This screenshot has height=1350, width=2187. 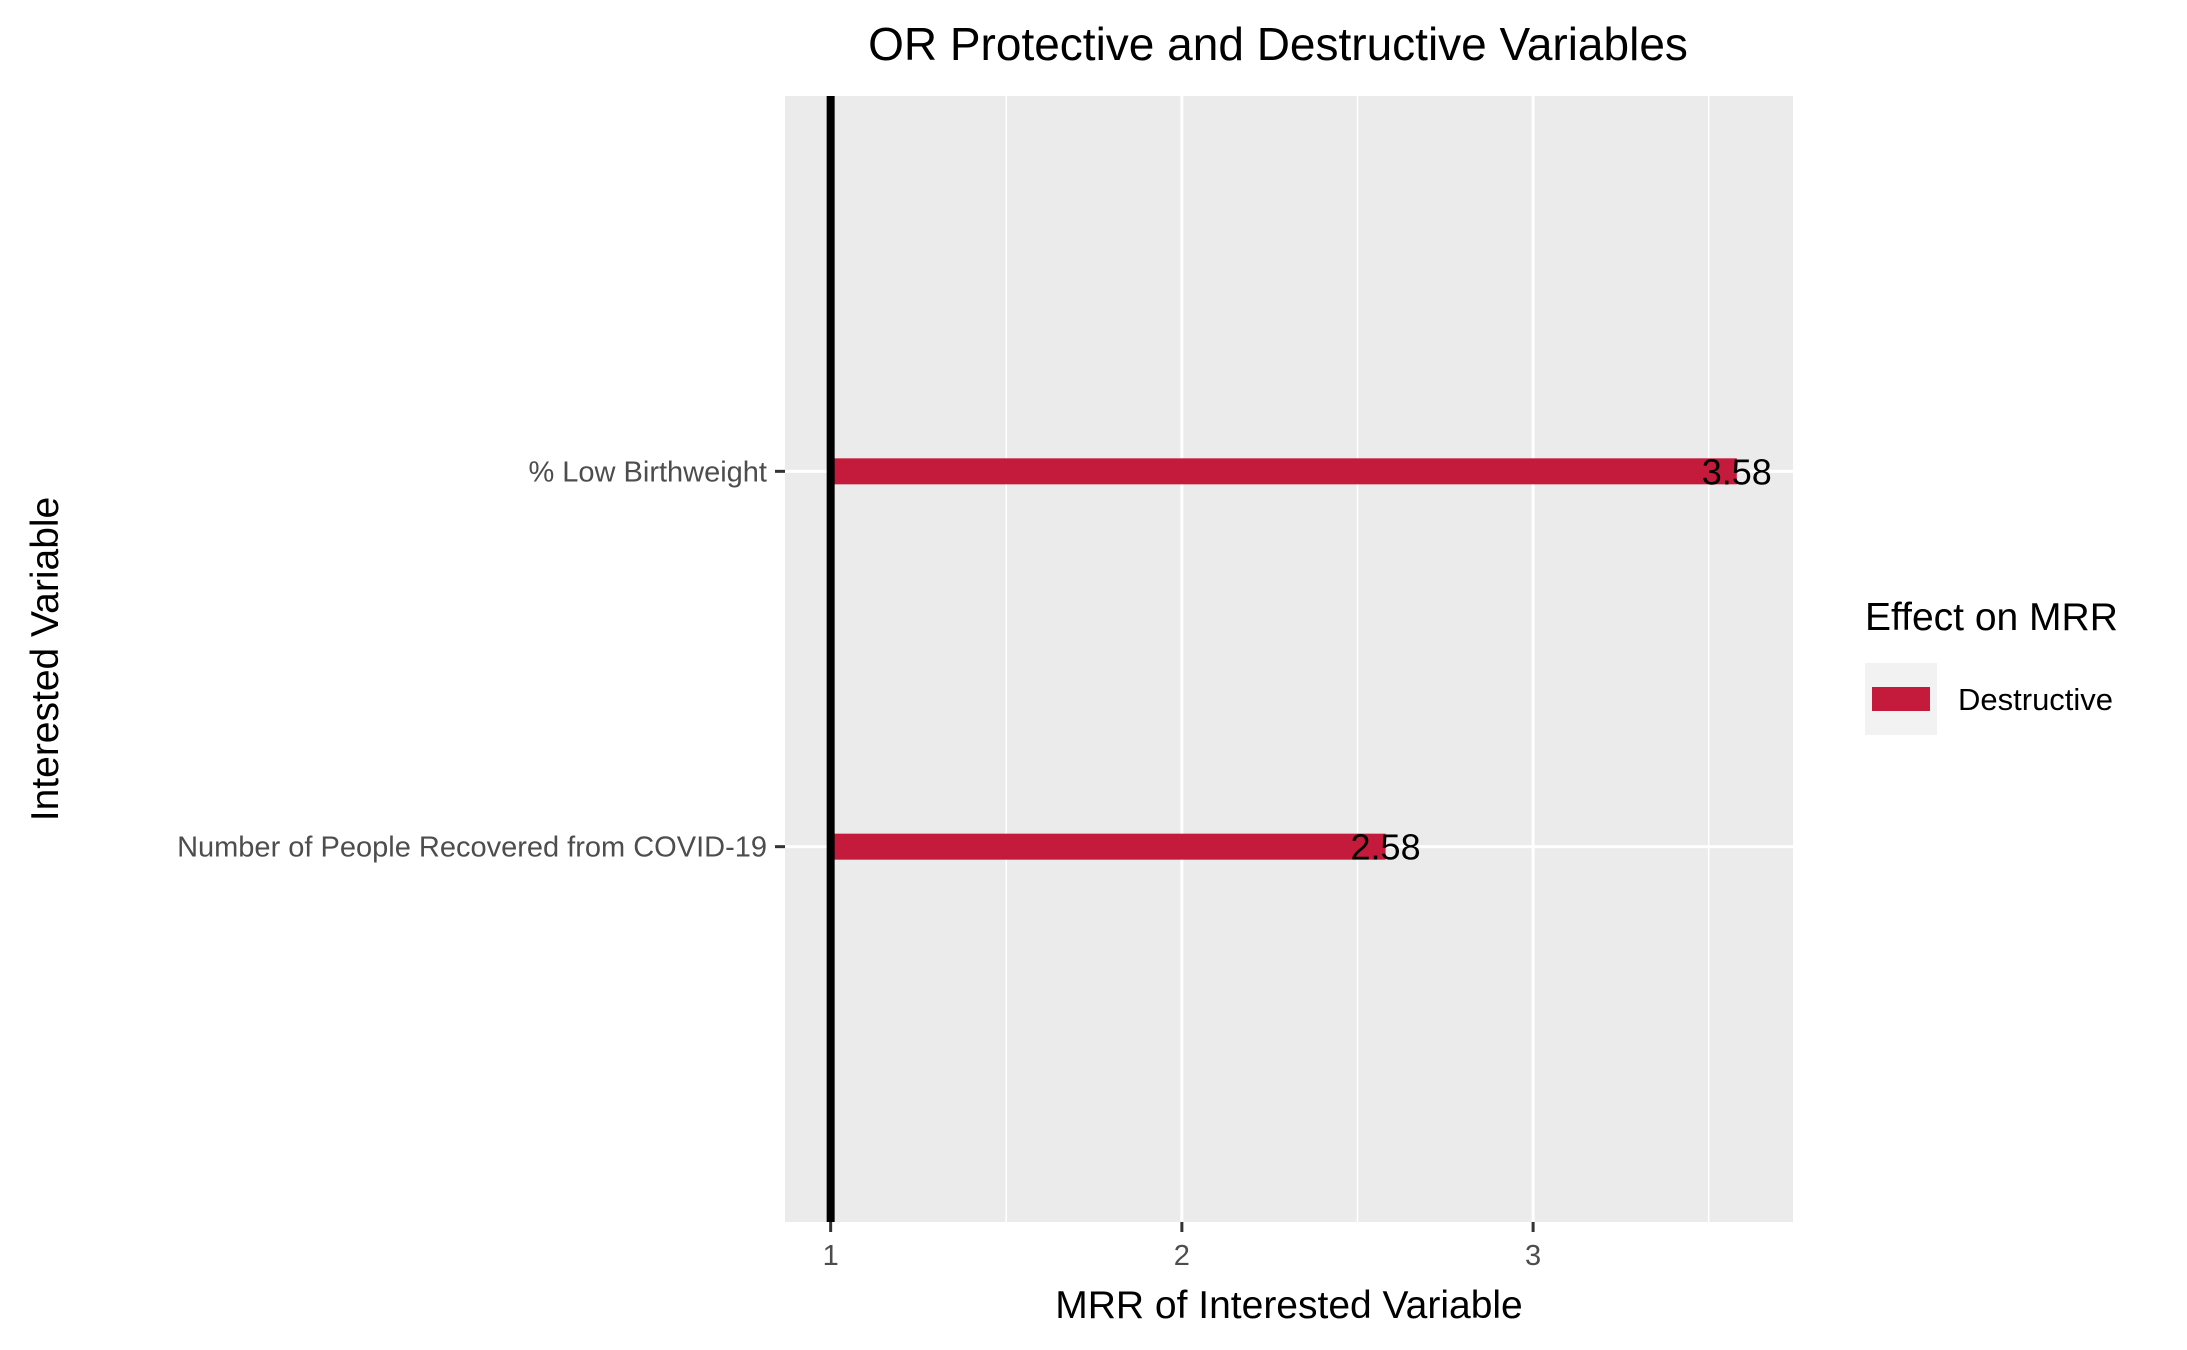 I want to click on bars, so click(x=1283, y=659).